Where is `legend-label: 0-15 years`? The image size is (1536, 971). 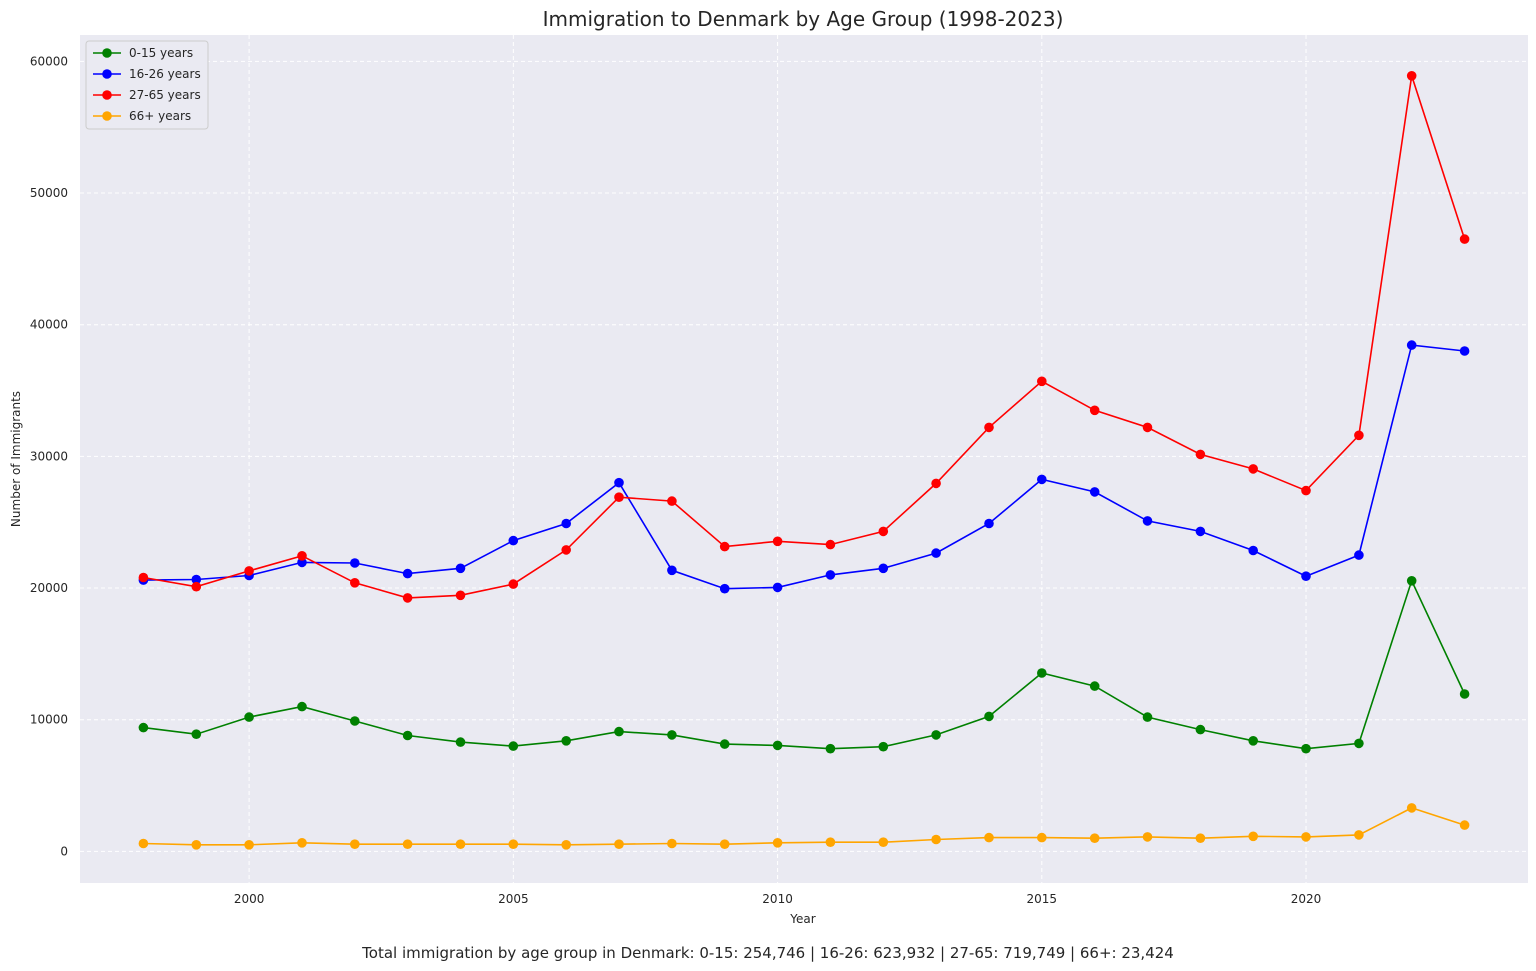 legend-label: 0-15 years is located at coordinates (161, 53).